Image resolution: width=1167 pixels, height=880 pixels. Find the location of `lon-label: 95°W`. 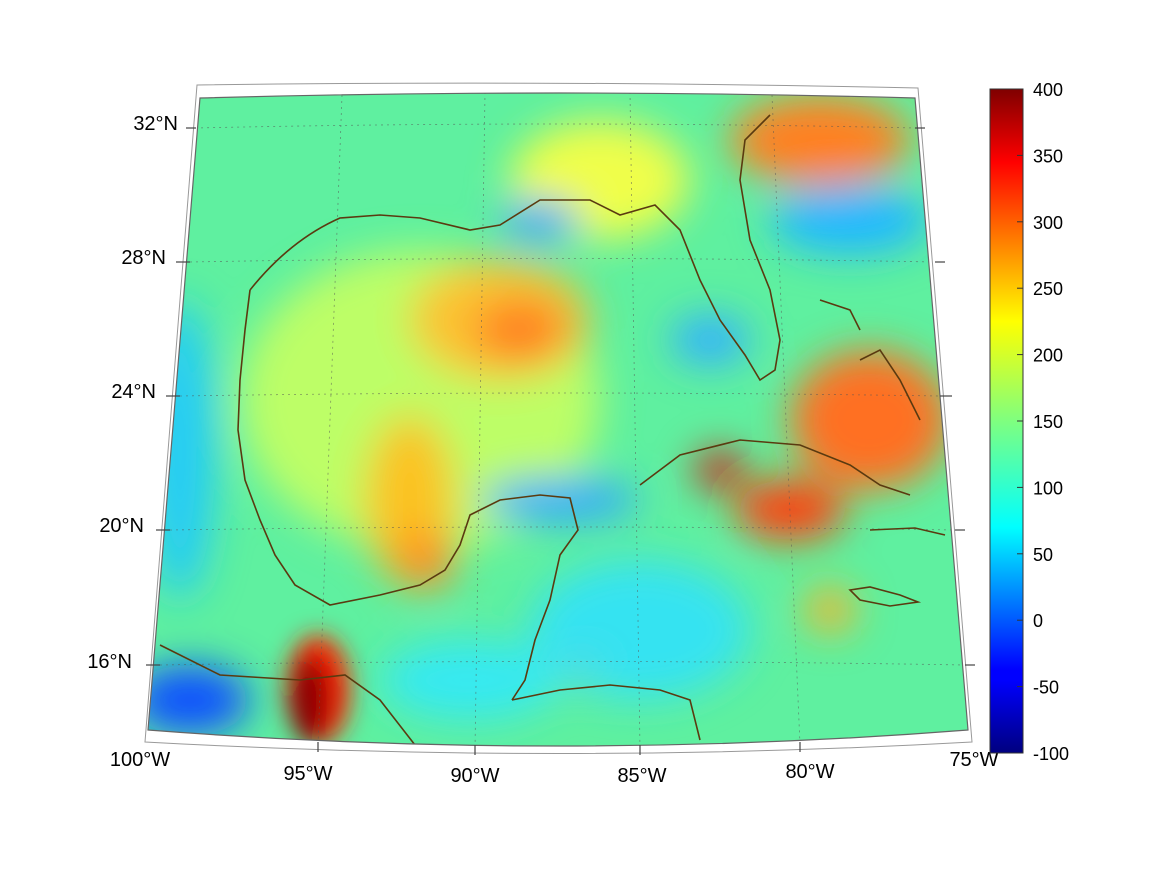

lon-label: 95°W is located at coordinates (307, 774).